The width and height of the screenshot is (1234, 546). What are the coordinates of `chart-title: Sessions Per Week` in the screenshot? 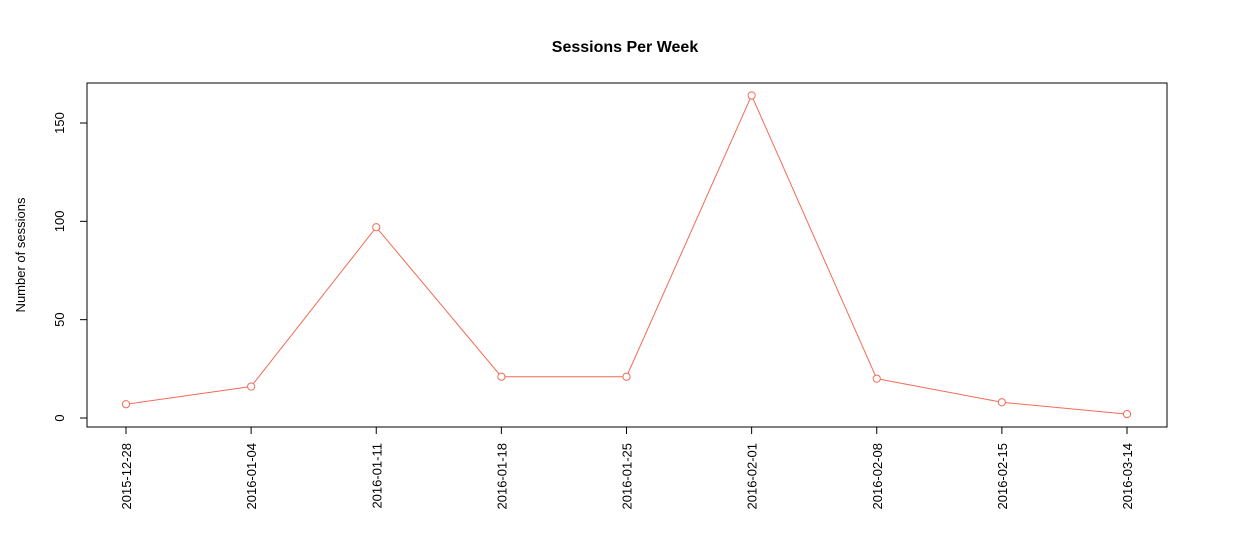 It's located at (625, 47).